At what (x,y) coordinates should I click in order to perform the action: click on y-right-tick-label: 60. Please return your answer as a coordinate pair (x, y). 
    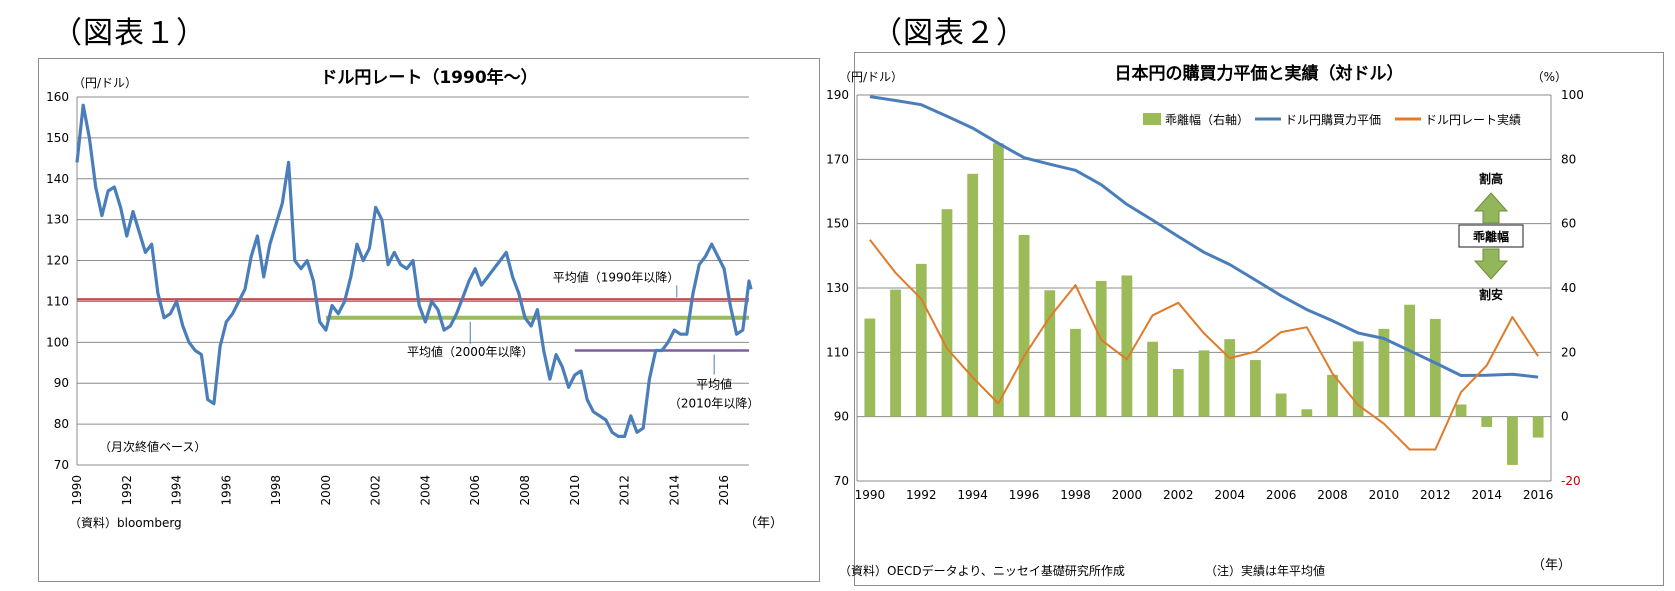
    Looking at the image, I should click on (1568, 224).